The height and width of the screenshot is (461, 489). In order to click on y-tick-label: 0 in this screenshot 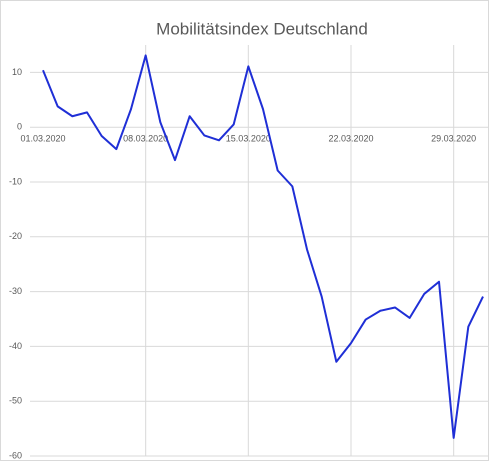, I will do `click(19, 127)`.